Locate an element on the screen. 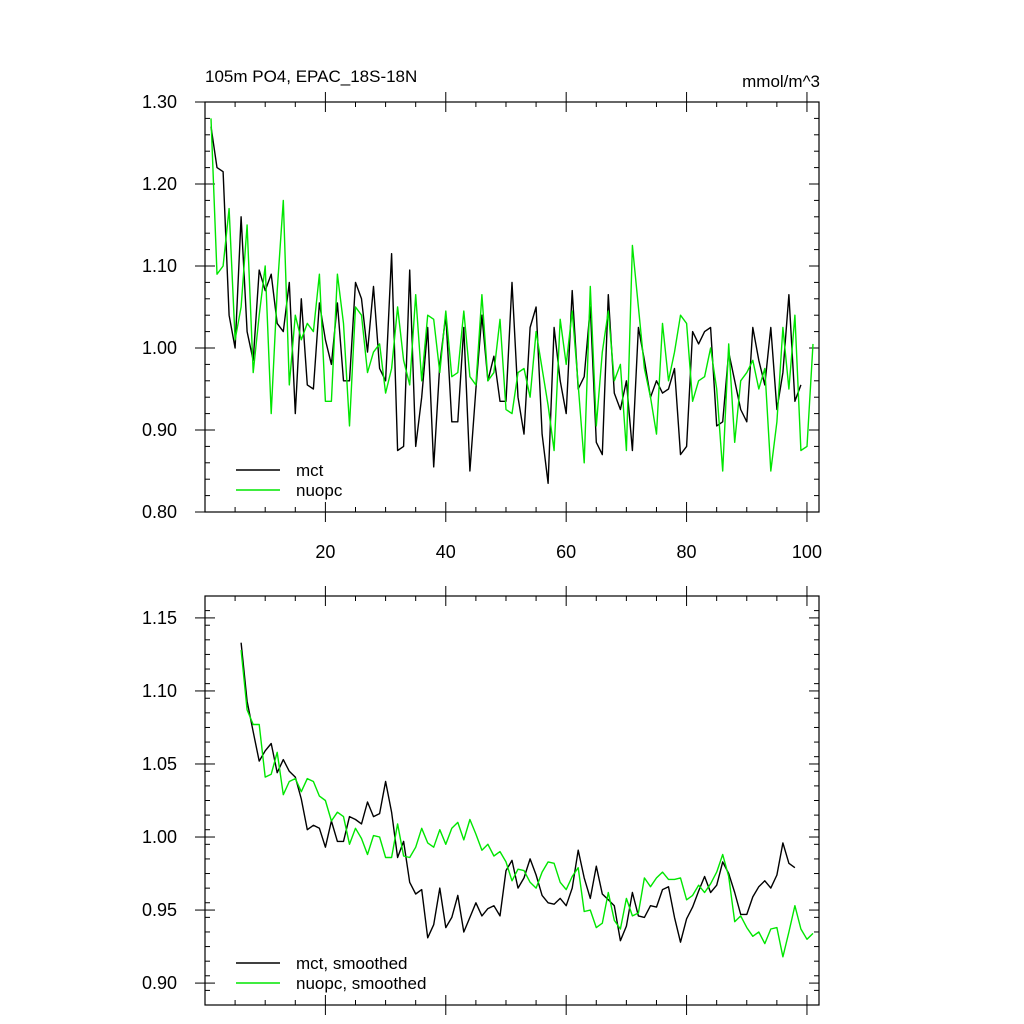 Image resolution: width=1024 pixels, height=1024 pixels. top-xtick-label: 80 is located at coordinates (687, 552).